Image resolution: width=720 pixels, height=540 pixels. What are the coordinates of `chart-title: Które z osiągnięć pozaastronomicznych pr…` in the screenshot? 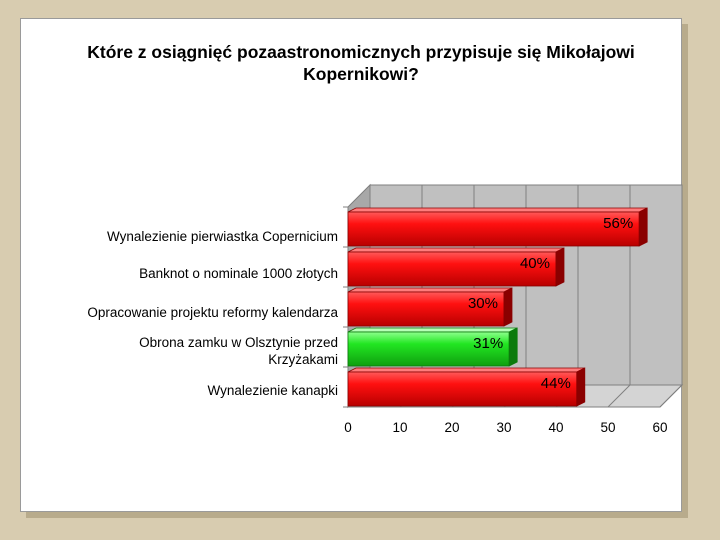 It's located at (361, 63).